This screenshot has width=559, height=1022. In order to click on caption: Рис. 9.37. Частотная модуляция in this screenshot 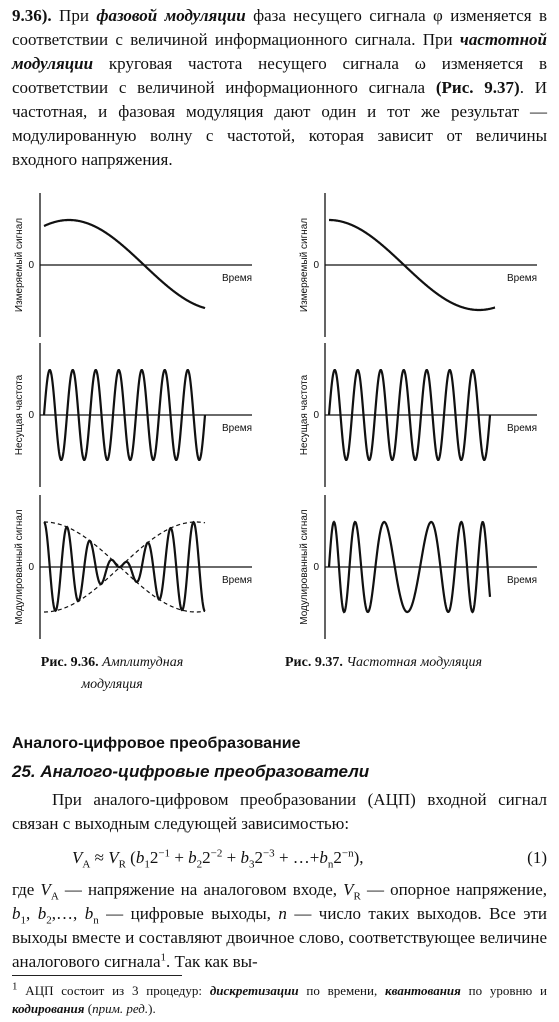, I will do `click(420, 663)`.